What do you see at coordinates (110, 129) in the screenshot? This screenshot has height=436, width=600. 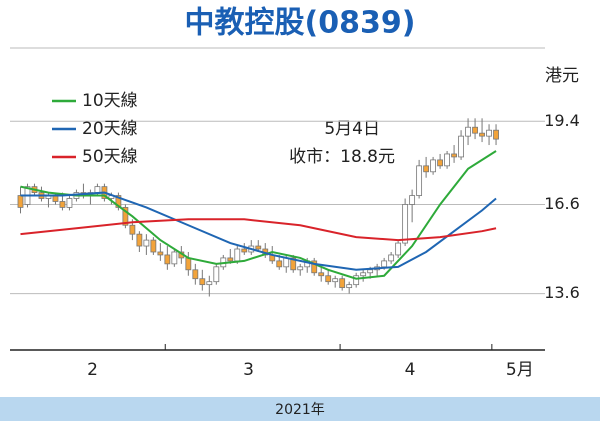 I see `legend-label: 20天線` at bounding box center [110, 129].